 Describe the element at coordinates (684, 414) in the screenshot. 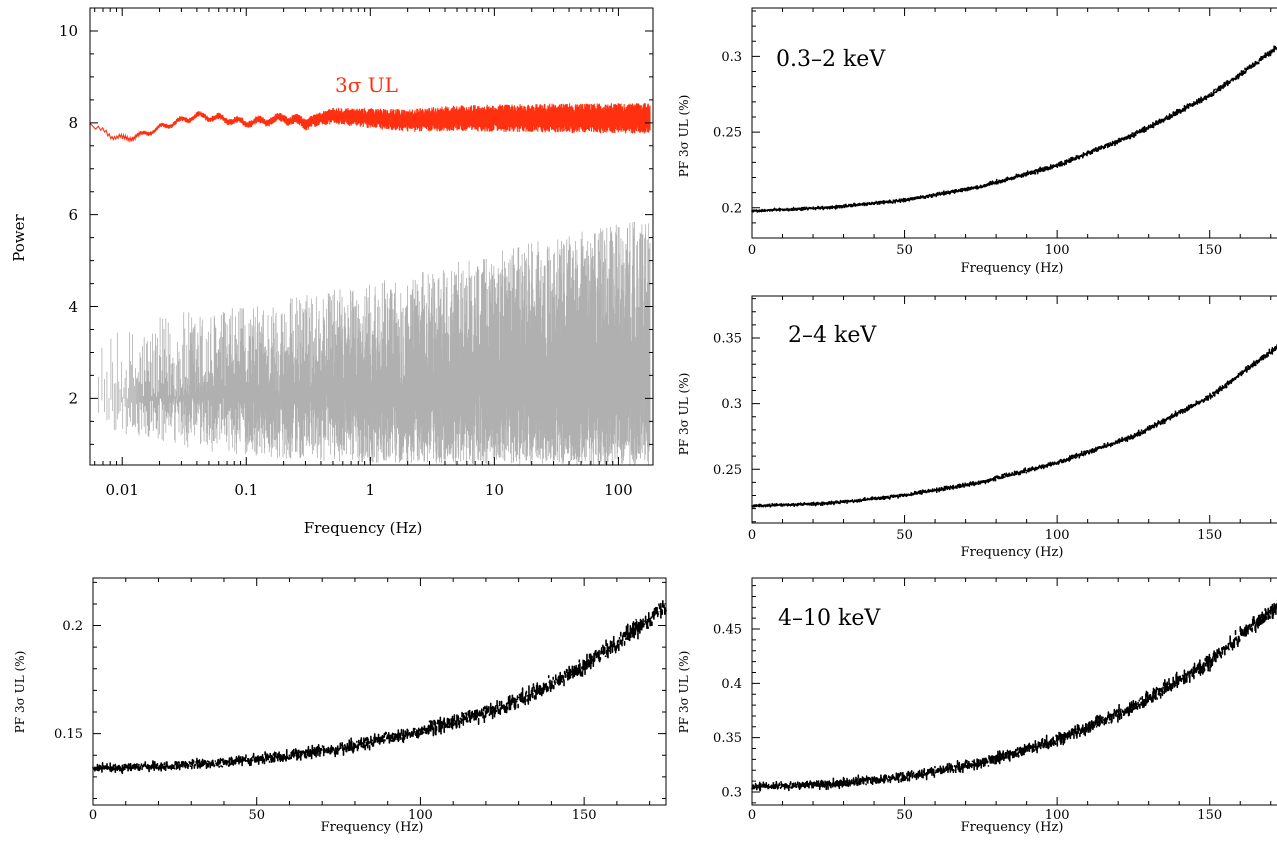

I see `pf-medium-y-label: PF 3σ UL (%)` at that location.